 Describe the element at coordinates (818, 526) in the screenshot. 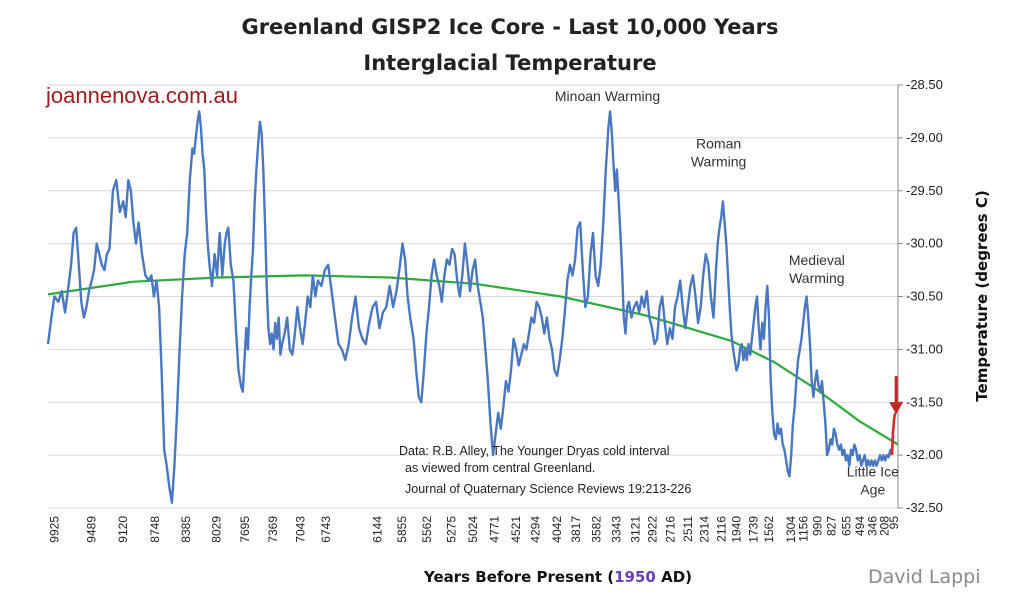

I see `x-tick-label: 990` at that location.